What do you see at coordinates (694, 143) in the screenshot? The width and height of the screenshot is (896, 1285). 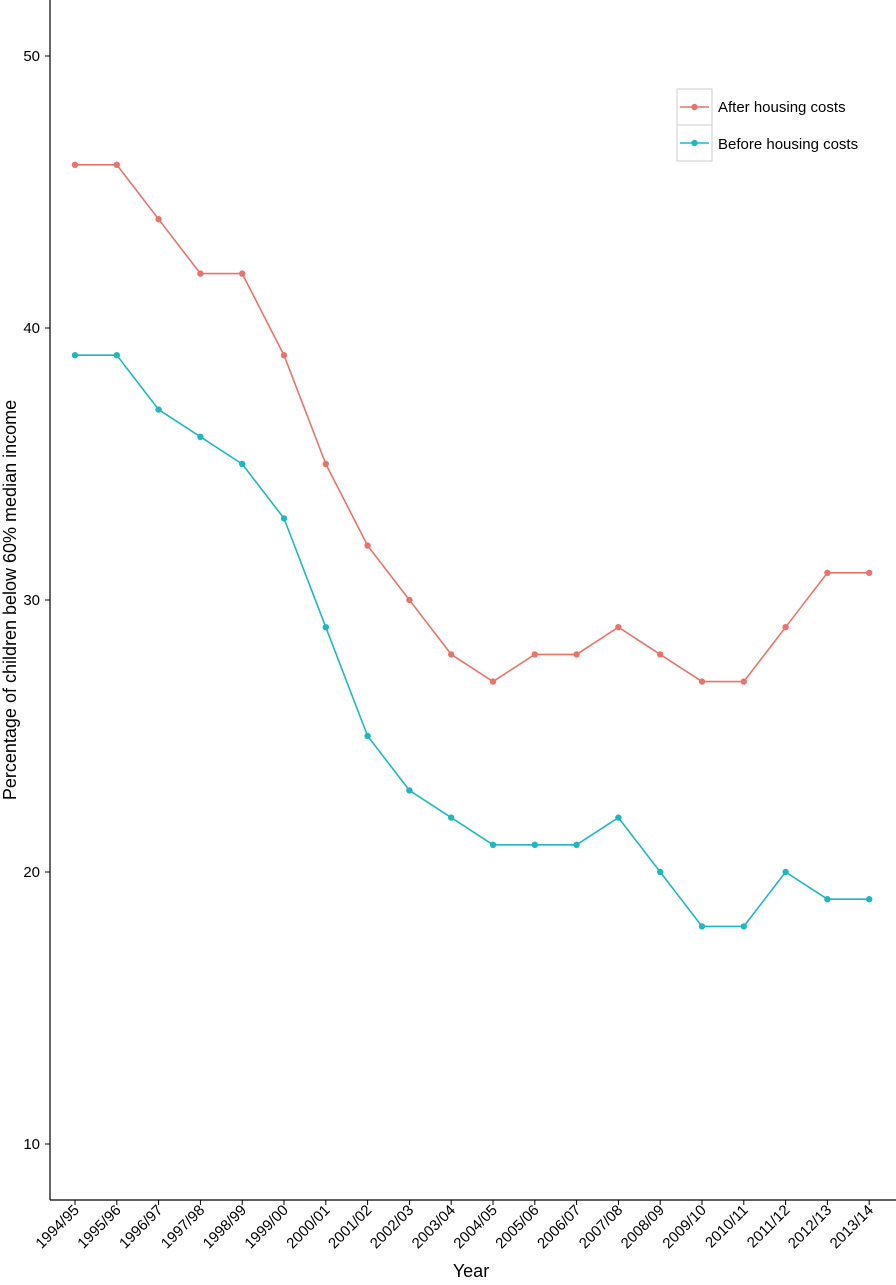 I see `legend-marker-before-housing-costs` at bounding box center [694, 143].